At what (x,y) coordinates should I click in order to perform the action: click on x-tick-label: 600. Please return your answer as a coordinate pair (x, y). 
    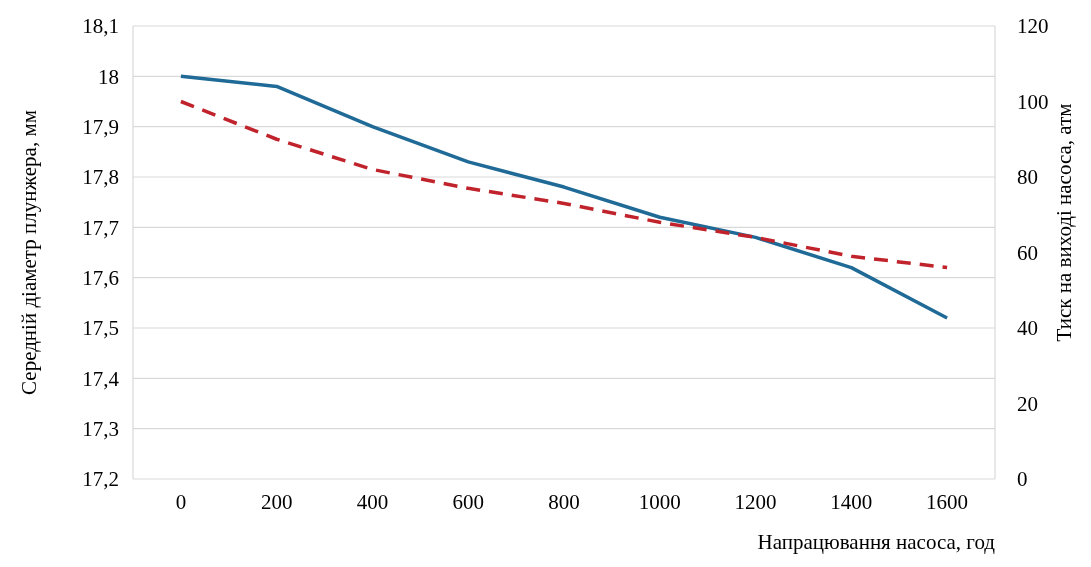
    Looking at the image, I should click on (468, 502).